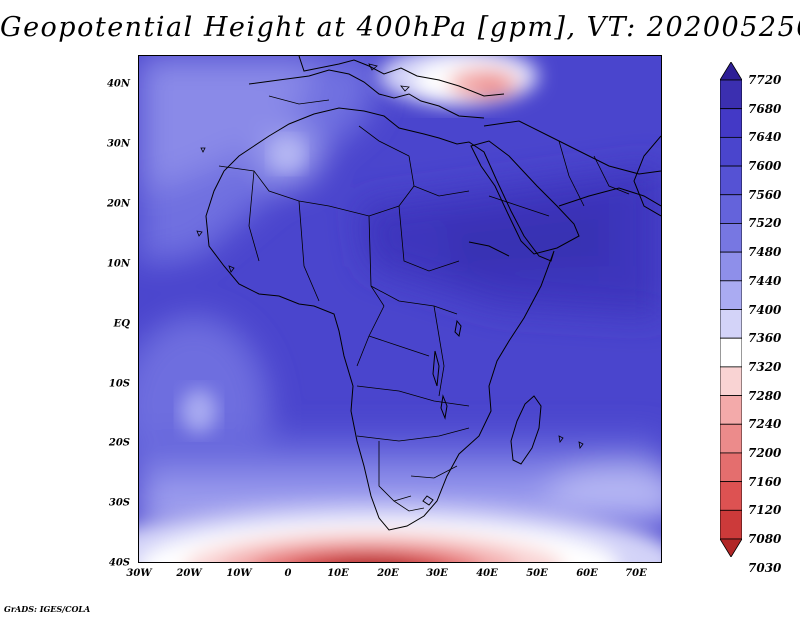 Image resolution: width=800 pixels, height=618 pixels. What do you see at coordinates (388, 573) in the screenshot?
I see `lon-label-20e: 20E` at bounding box center [388, 573].